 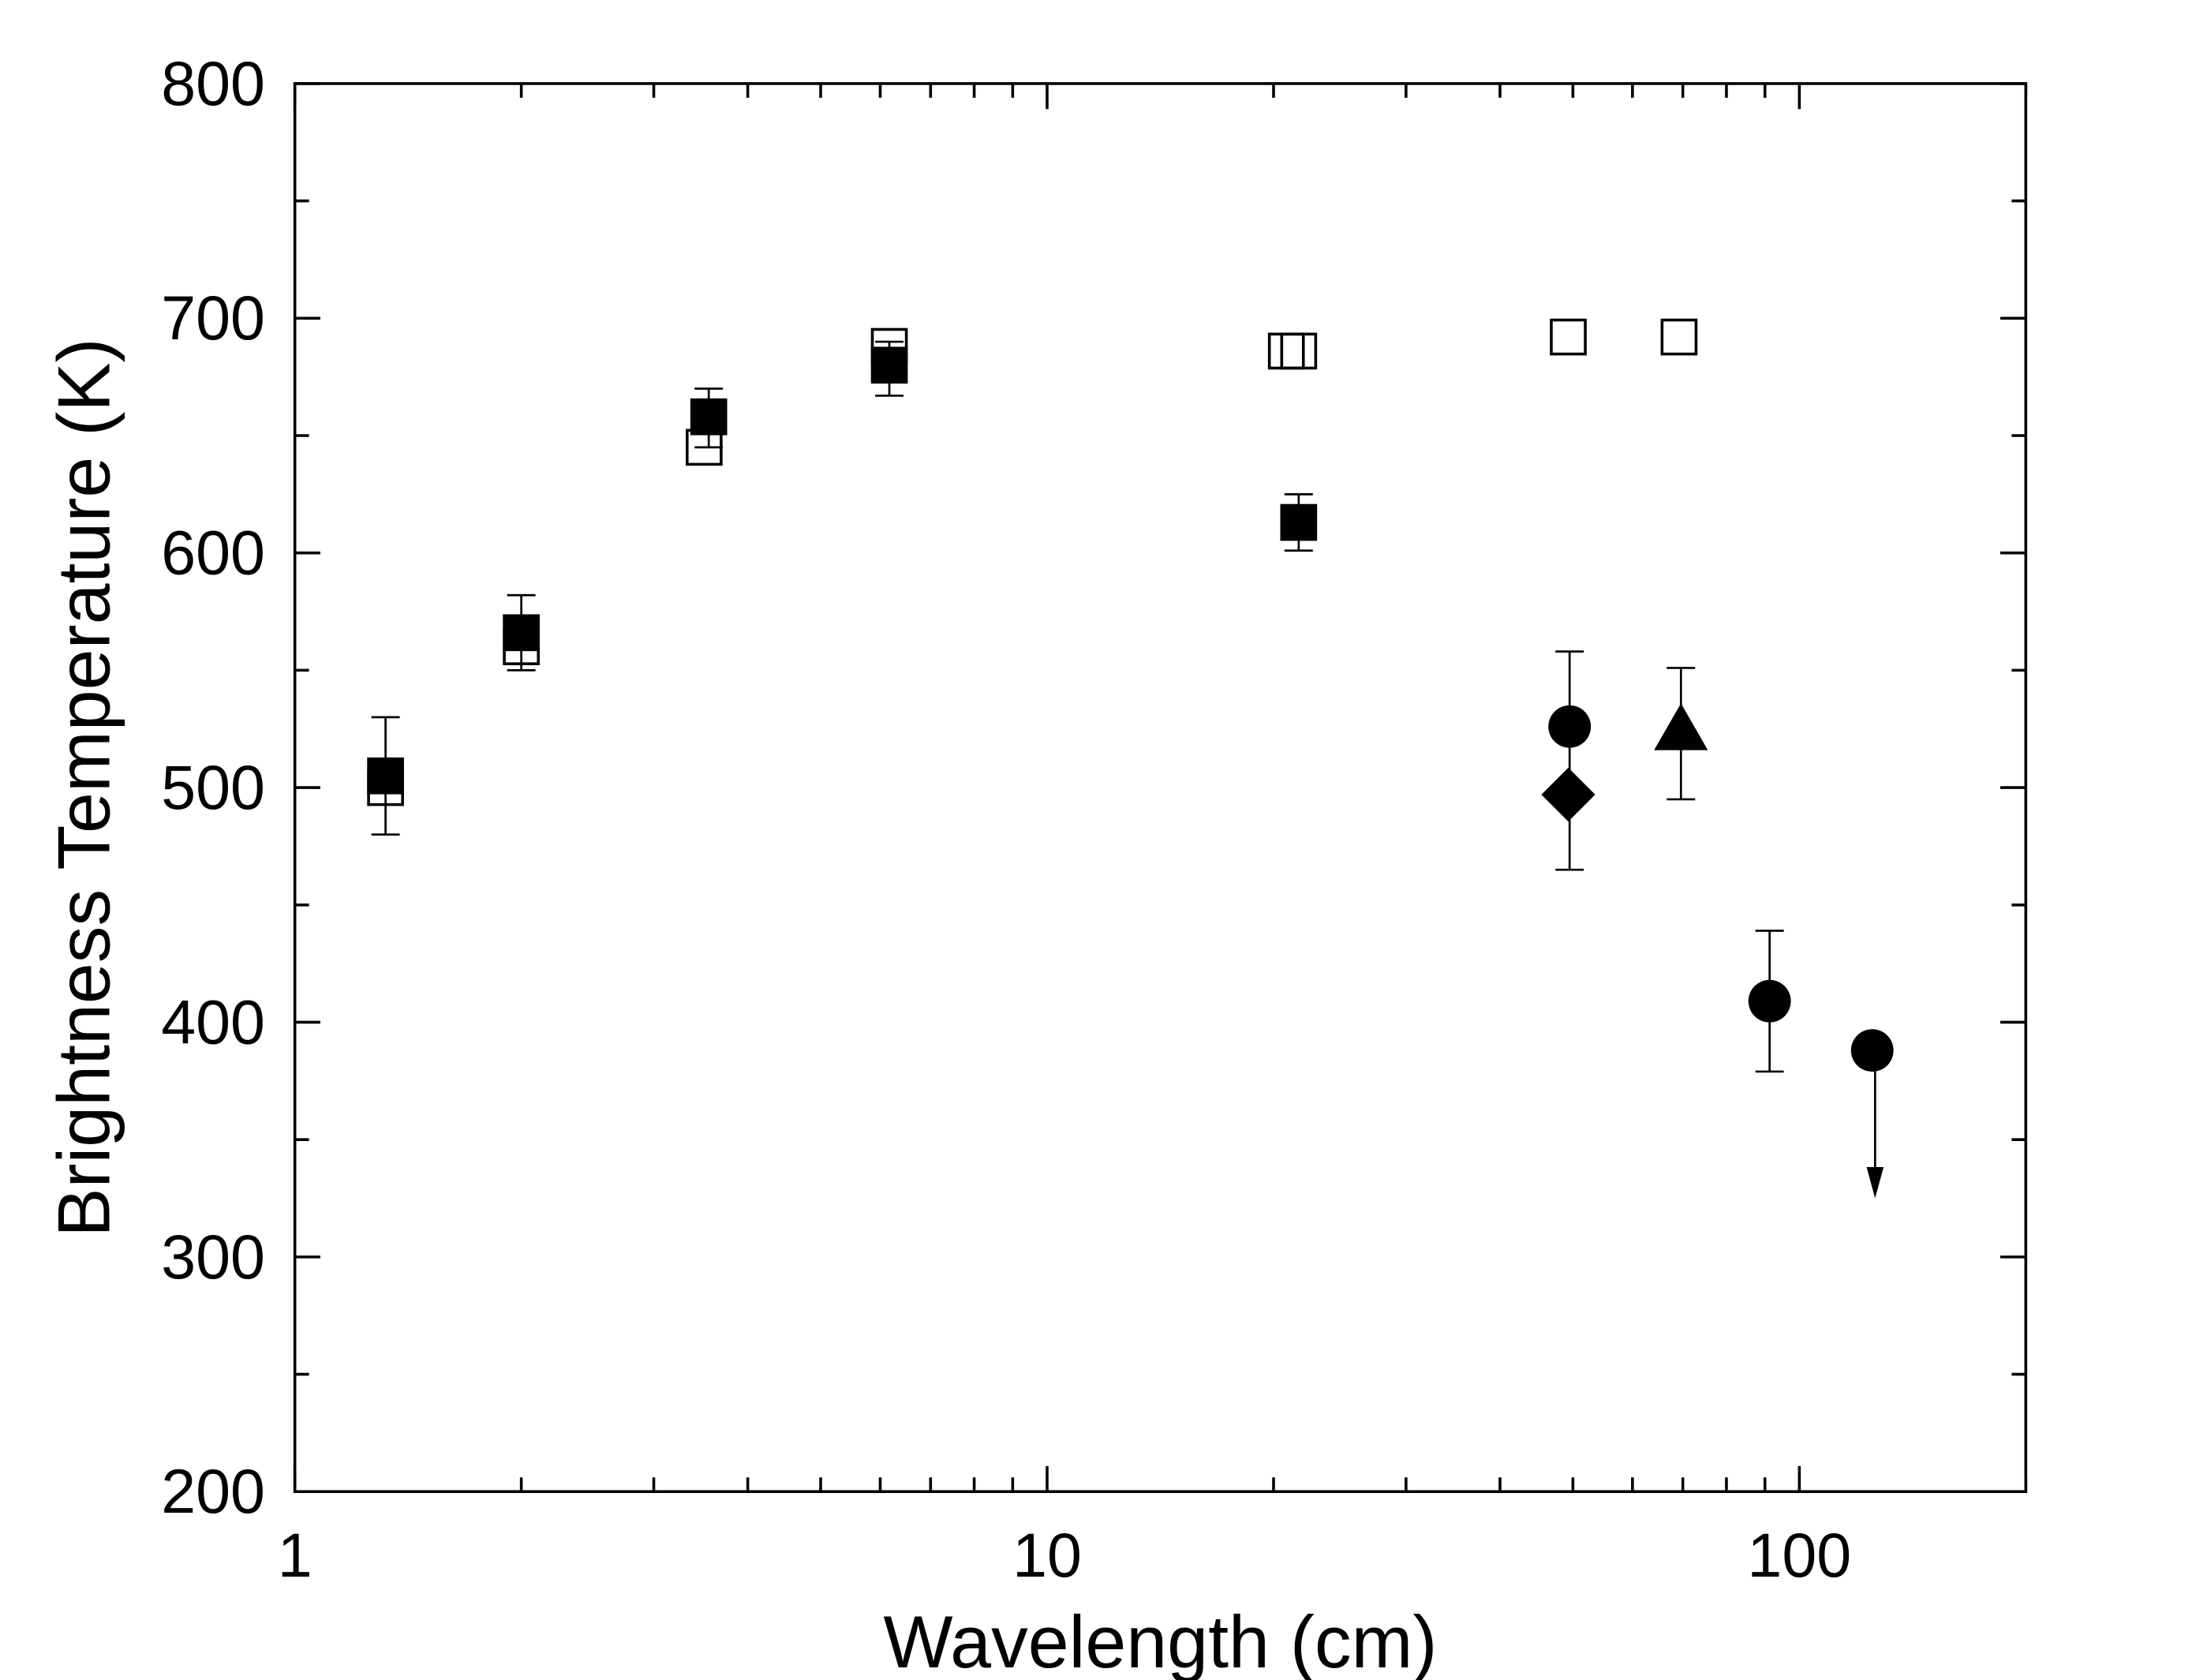 I want to click on y-tick-label: 400, so click(x=213, y=1022).